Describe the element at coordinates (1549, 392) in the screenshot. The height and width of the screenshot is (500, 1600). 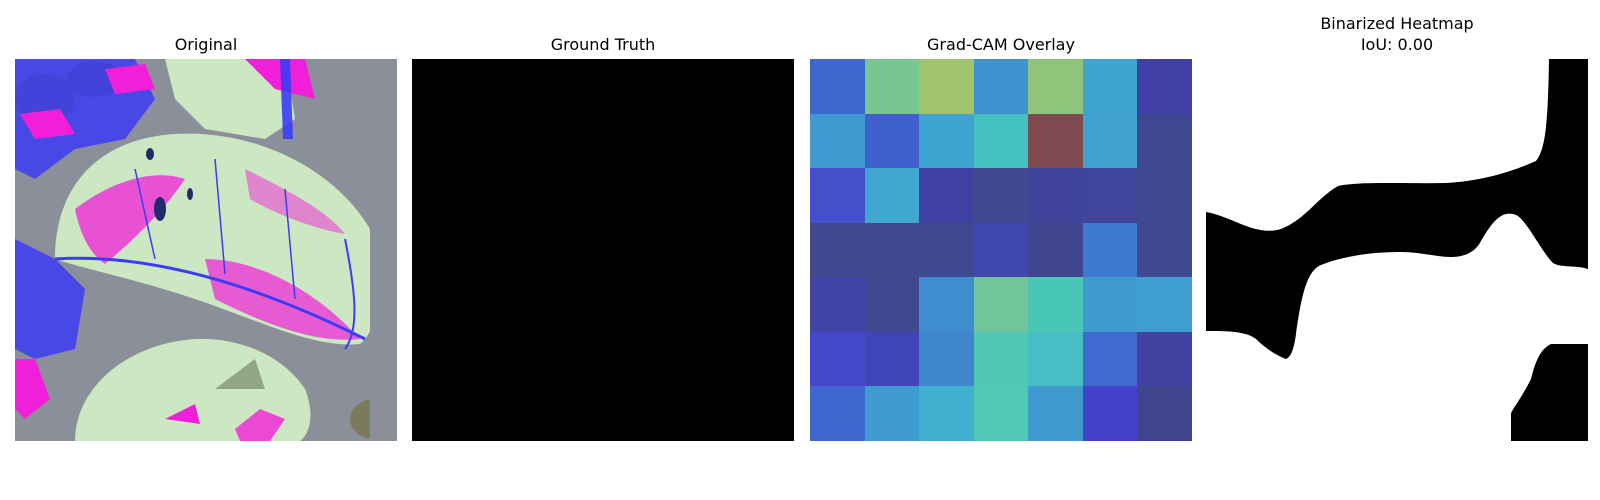
I see `binarized-mask-region-corner` at that location.